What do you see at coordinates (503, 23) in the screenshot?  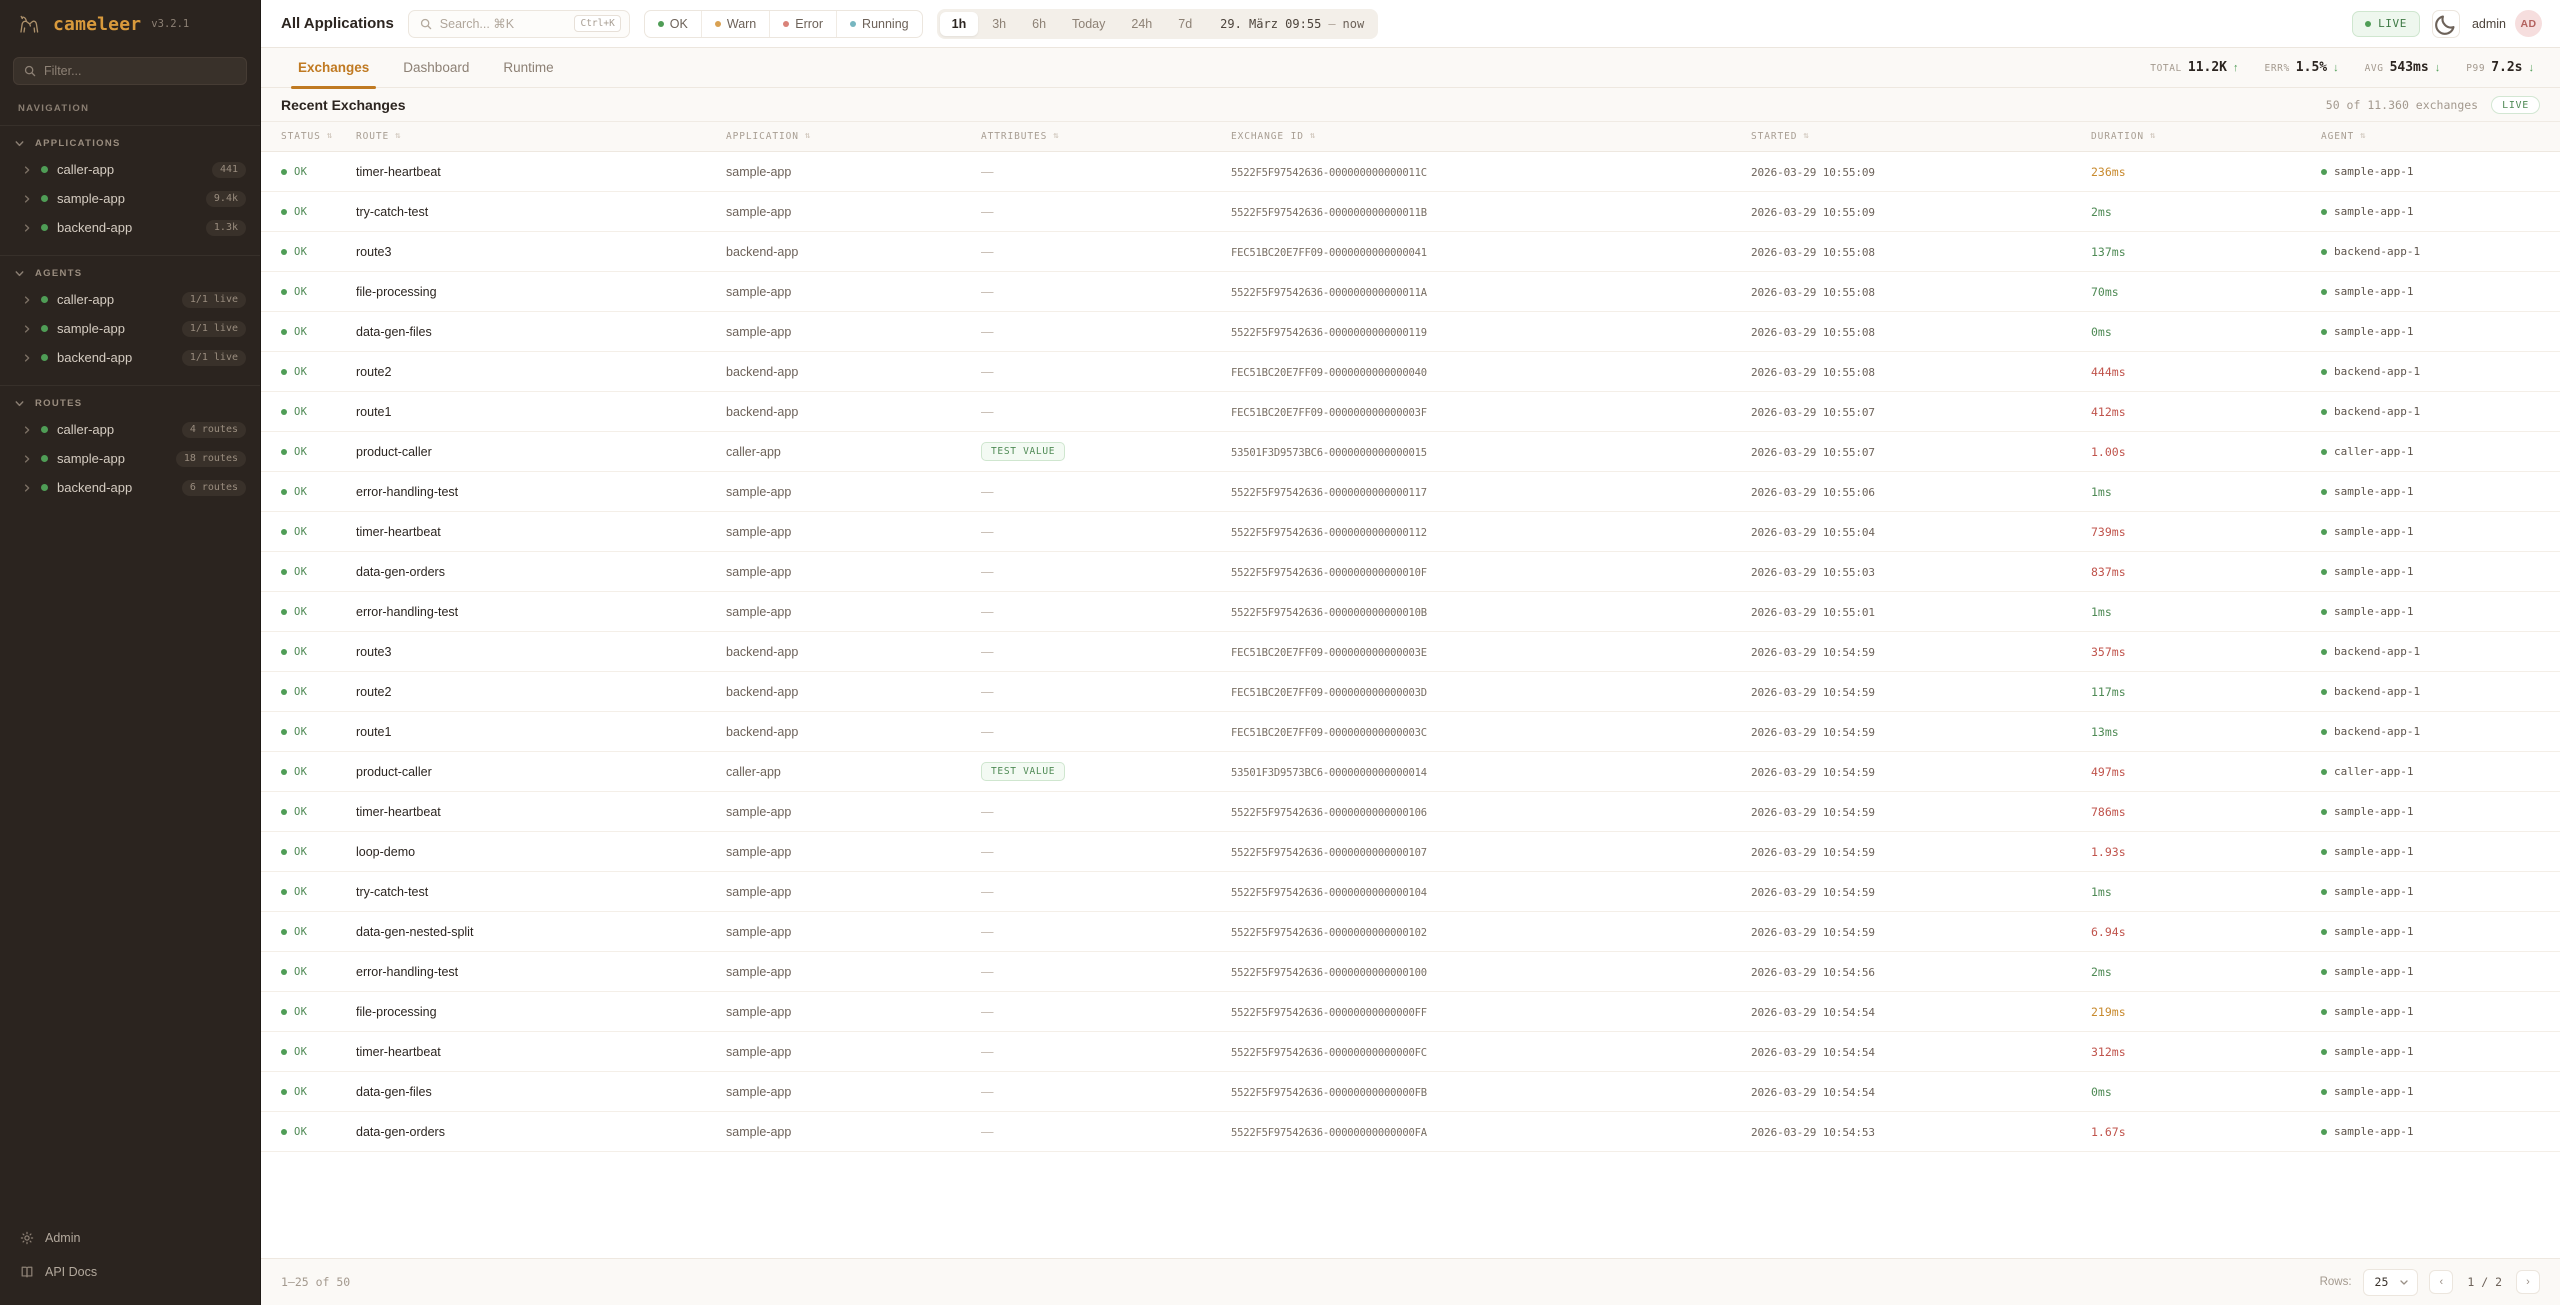 I see `search-input` at bounding box center [503, 23].